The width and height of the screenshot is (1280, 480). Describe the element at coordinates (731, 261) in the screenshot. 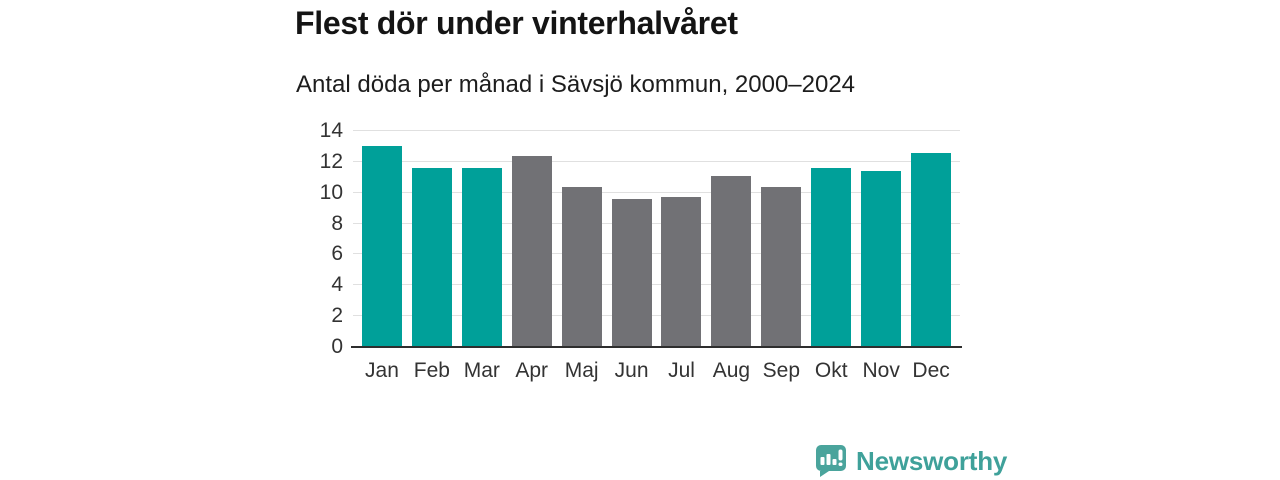

I see `bar-aug` at that location.